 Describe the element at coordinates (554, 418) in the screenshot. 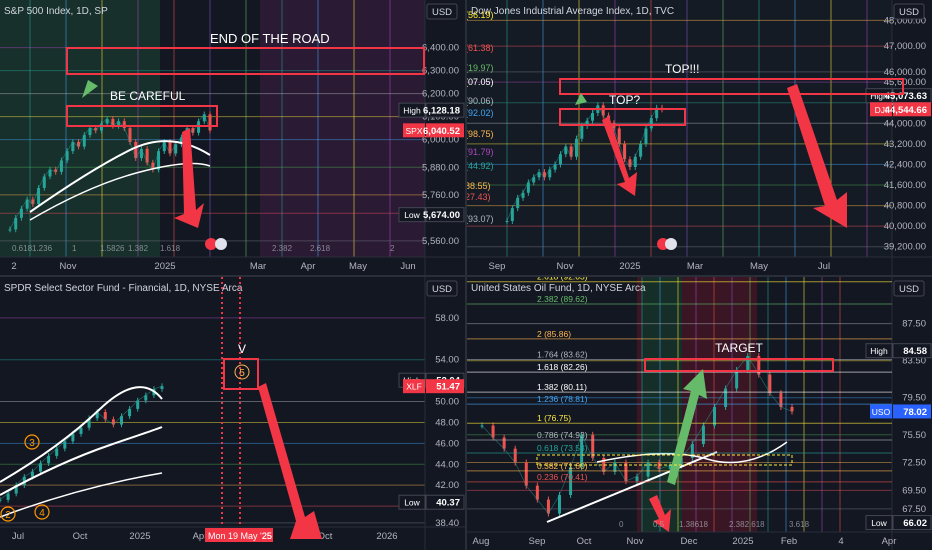

I see `fib-level-label: 1 (76.75)` at that location.